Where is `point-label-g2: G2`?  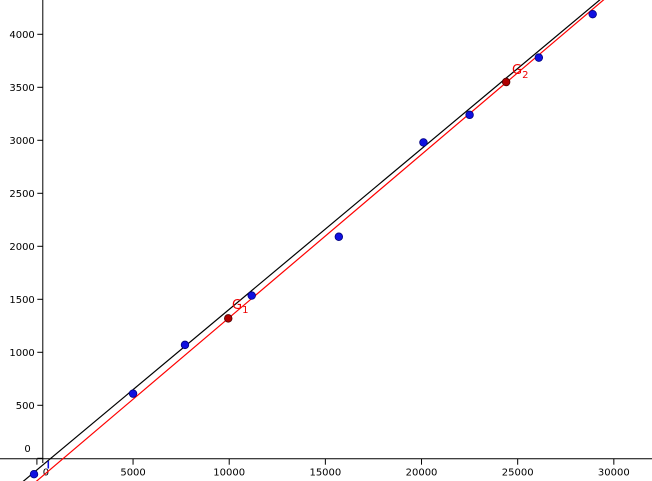
point-label-g2: G2 is located at coordinates (520, 72).